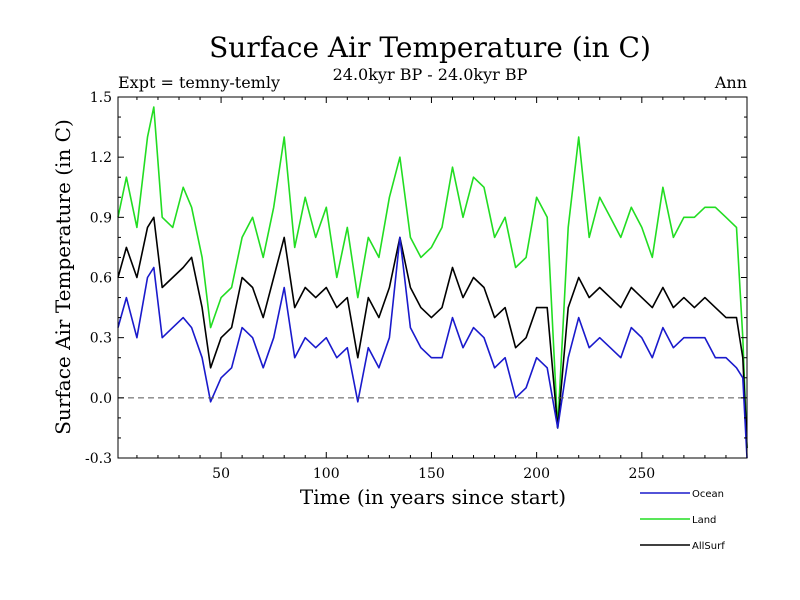 The image size is (800, 600). Describe the element at coordinates (682, 520) in the screenshot. I see `legend: Ocean Land AllSurf` at that location.